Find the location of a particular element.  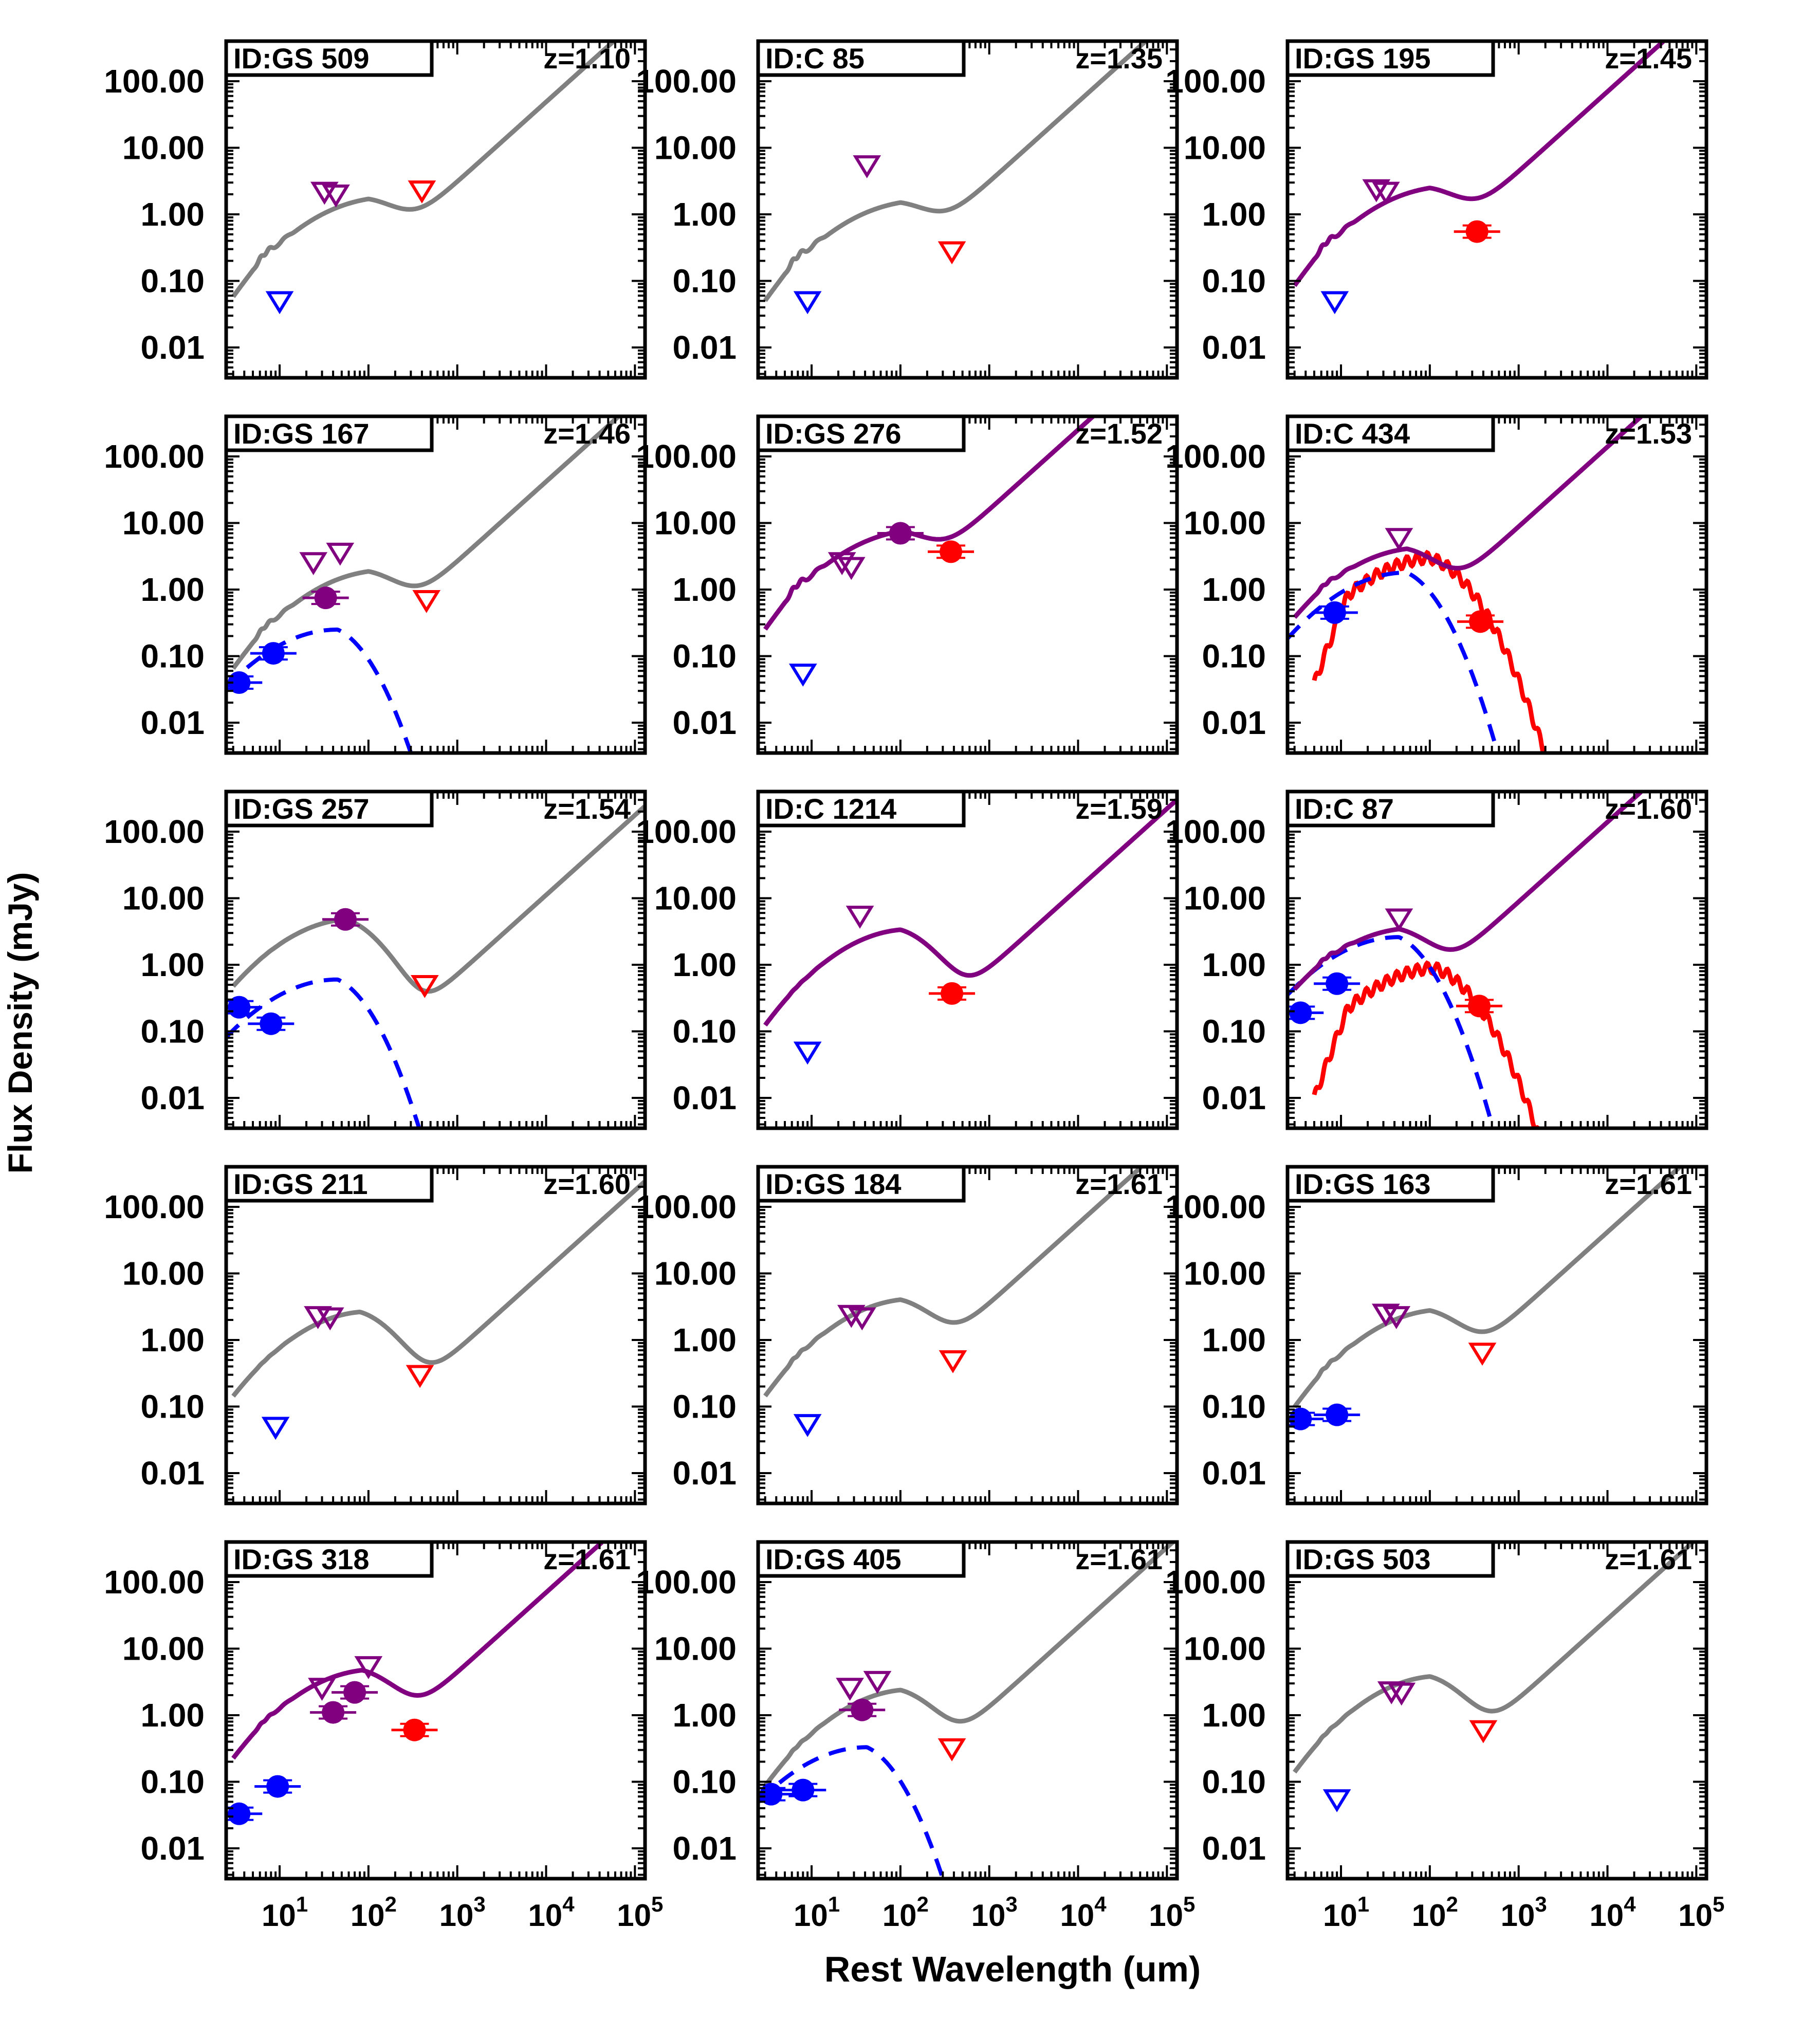

redshift-label: z=1.54 is located at coordinates (587, 809).